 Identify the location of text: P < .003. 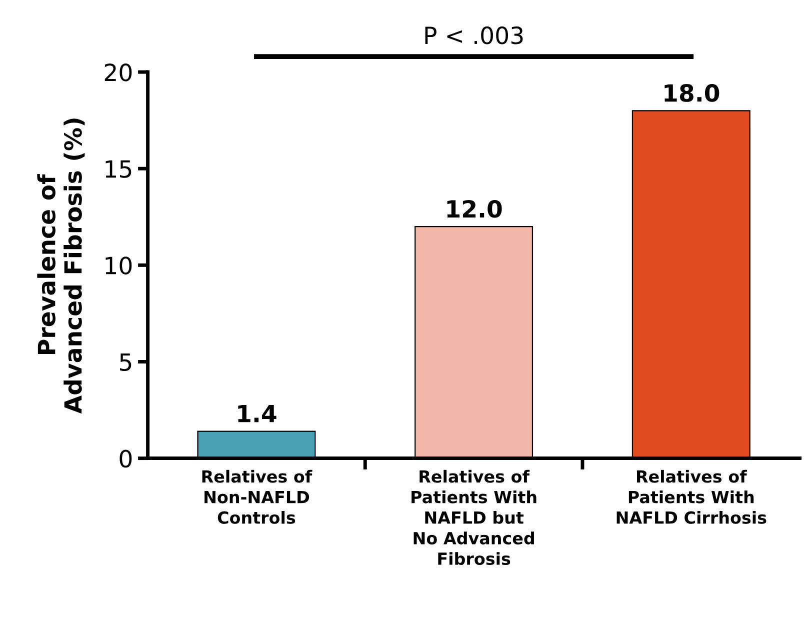
(474, 35).